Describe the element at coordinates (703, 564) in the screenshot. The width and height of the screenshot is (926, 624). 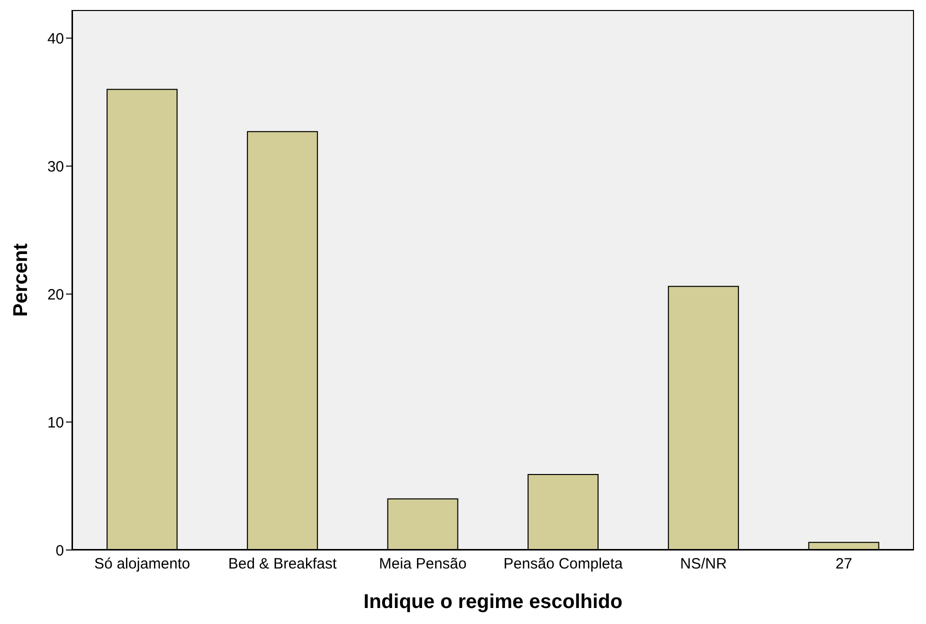
I see `x-tick-label: NS/NR` at that location.